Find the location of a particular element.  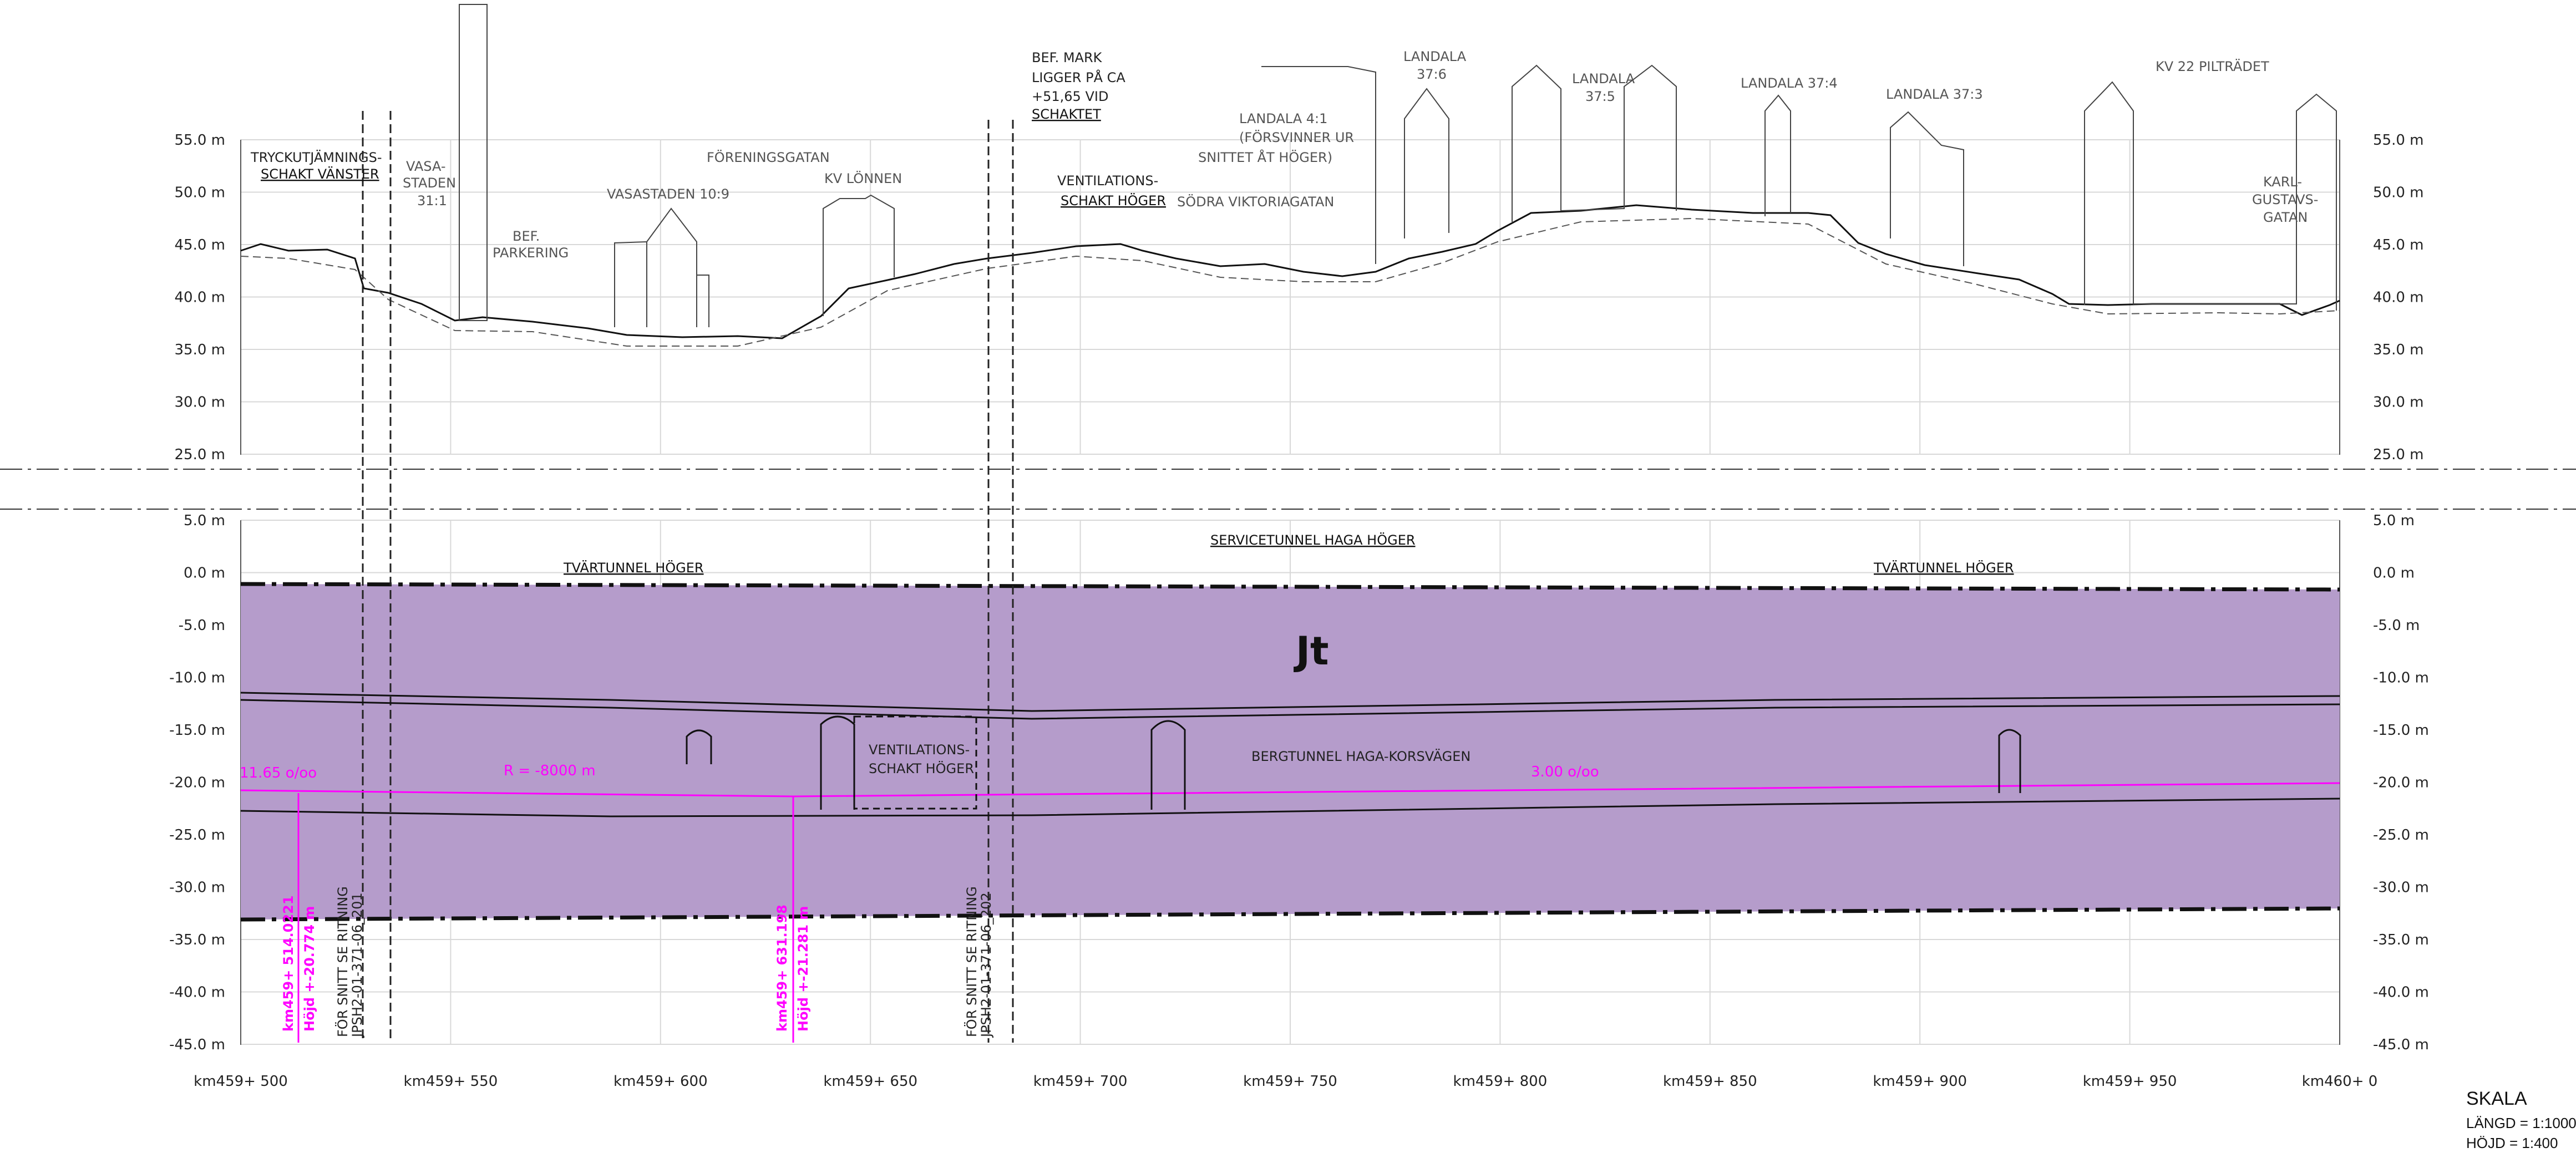

label-grade-left: 11.65 o/oo is located at coordinates (278, 773).